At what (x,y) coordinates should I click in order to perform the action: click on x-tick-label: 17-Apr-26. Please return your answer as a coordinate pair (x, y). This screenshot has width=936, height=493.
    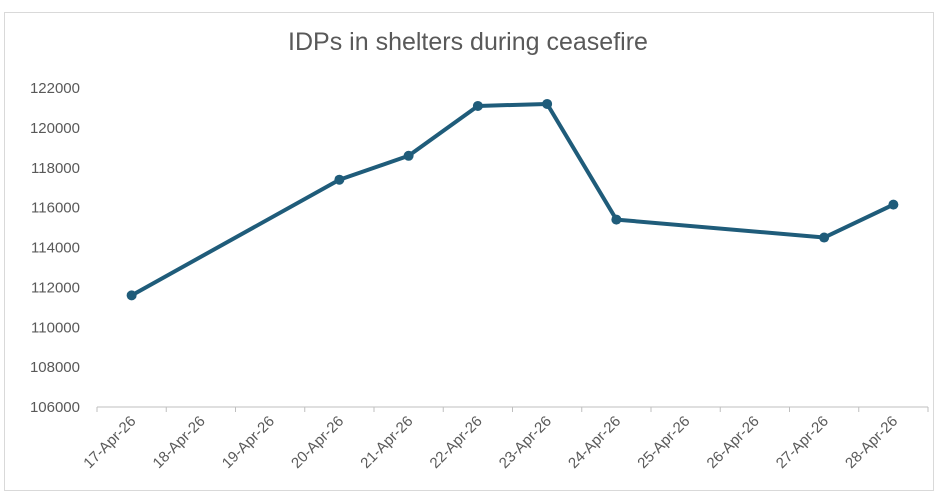
    Looking at the image, I should click on (109, 442).